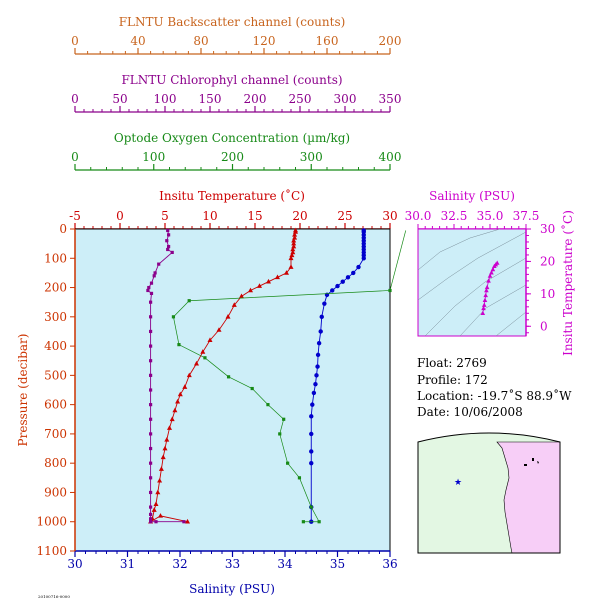  What do you see at coordinates (452, 380) in the screenshot?
I see `profile-number: Profile: 172` at bounding box center [452, 380].